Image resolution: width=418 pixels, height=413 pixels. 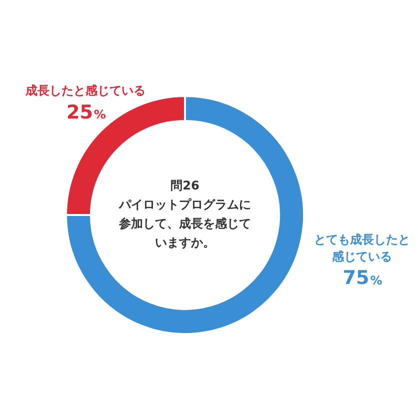 What do you see at coordinates (185, 185) in the screenshot?
I see `text: 問26` at bounding box center [185, 185].